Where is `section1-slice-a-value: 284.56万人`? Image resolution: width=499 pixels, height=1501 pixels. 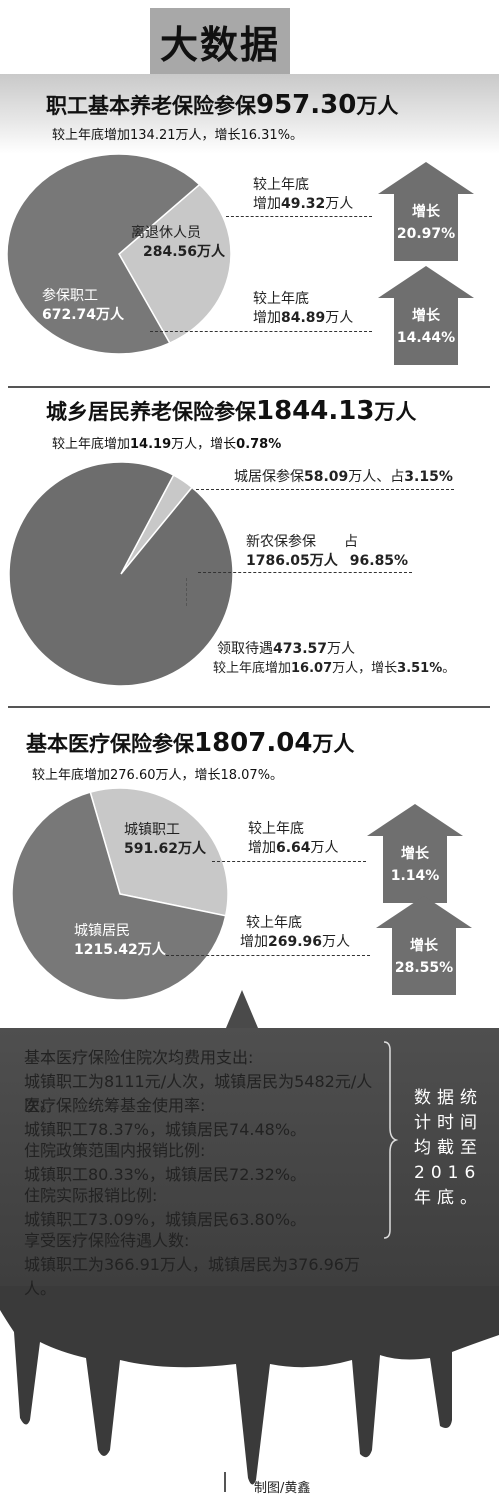 section1-slice-a-value: 284.56万人 is located at coordinates (184, 252).